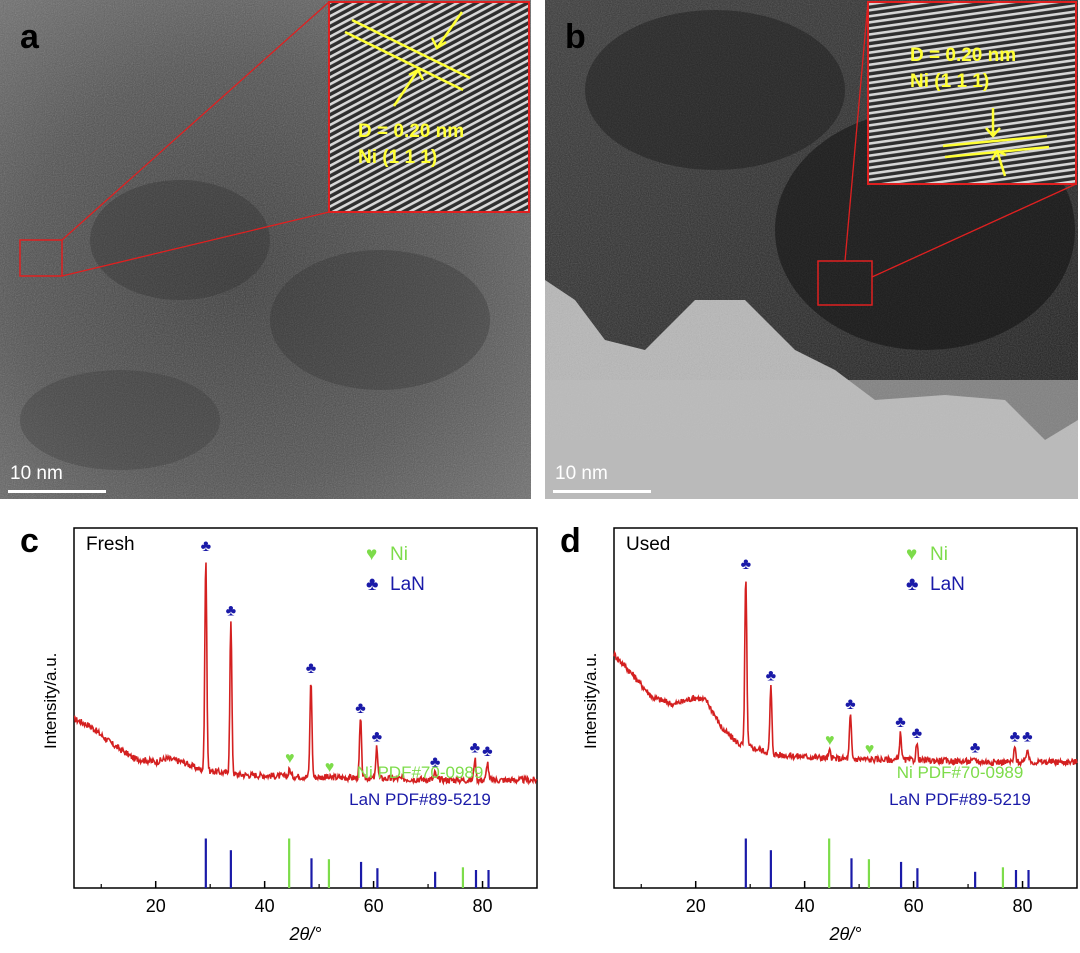  What do you see at coordinates (950, 81) in the screenshot?
I see `plane-label-b: Ni (1 1 1)` at bounding box center [950, 81].